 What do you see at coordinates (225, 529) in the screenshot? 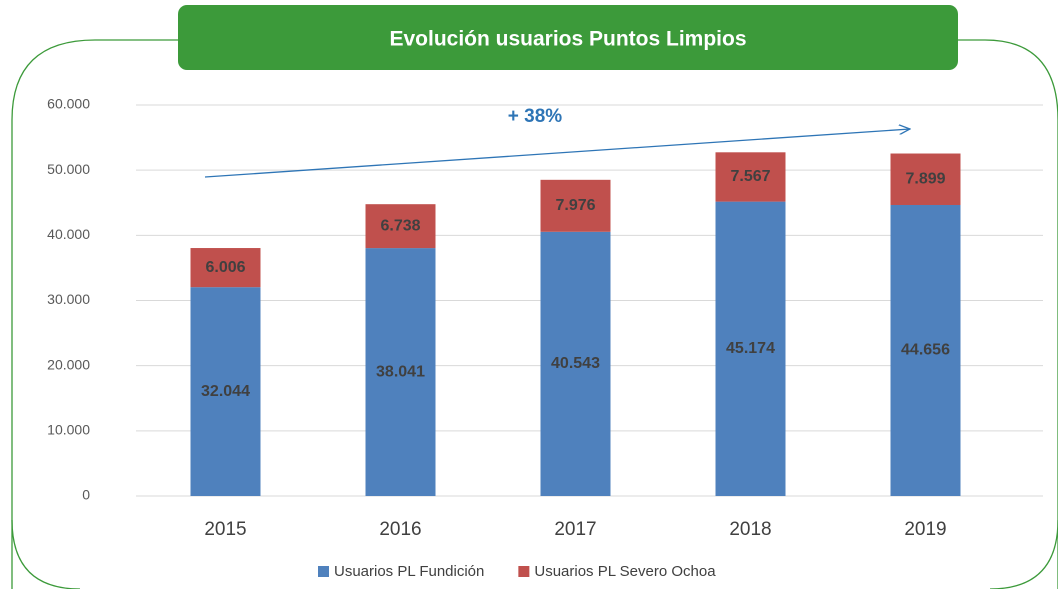
I see `x-tick-label: 2015` at bounding box center [225, 529].